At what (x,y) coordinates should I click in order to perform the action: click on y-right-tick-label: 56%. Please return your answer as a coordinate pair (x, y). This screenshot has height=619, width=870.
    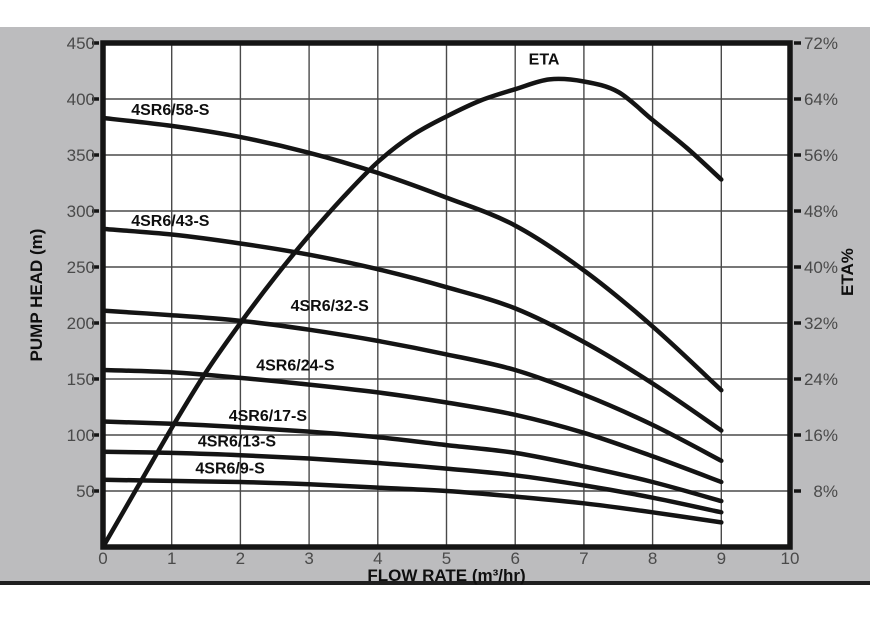
    Looking at the image, I should click on (821, 155).